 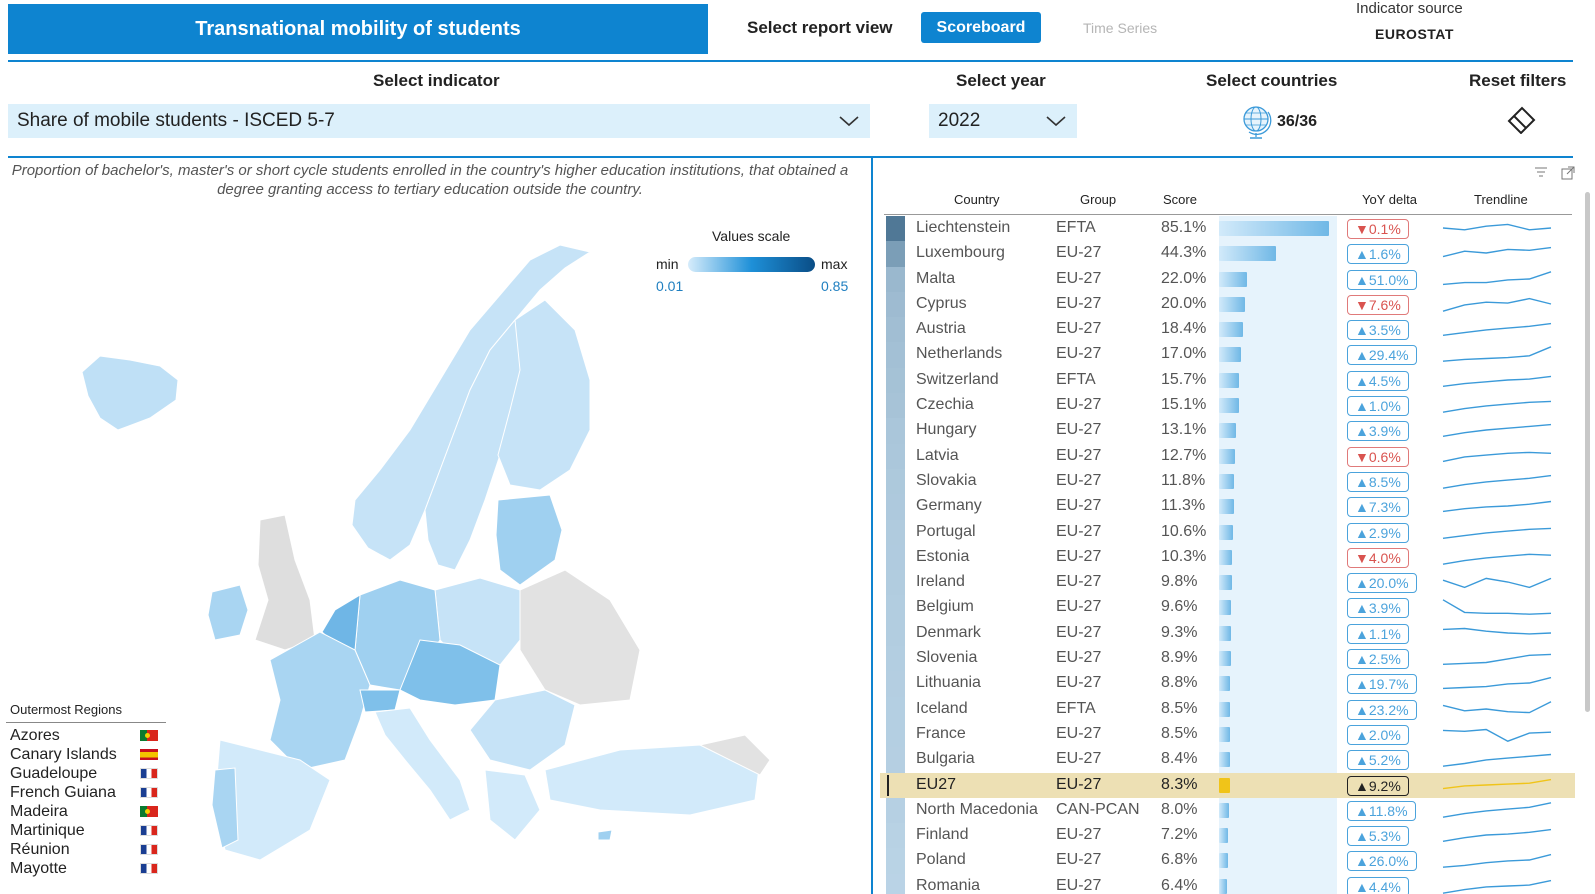 What do you see at coordinates (35, 735) in the screenshot?
I see `outermost-region-name: Azores` at bounding box center [35, 735].